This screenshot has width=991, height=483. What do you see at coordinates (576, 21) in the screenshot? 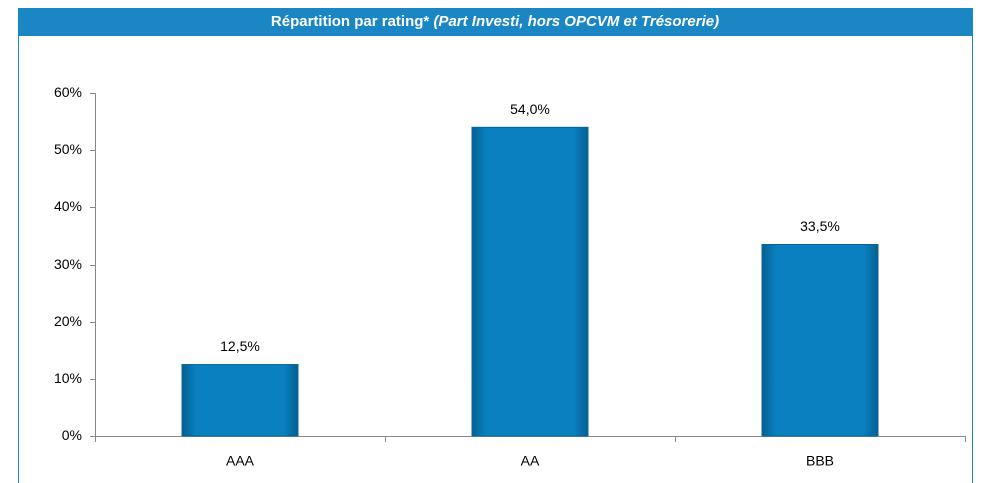
I see `chart-subtitle: (Part Investi, hors OPCVM et Trésorerie)` at bounding box center [576, 21].